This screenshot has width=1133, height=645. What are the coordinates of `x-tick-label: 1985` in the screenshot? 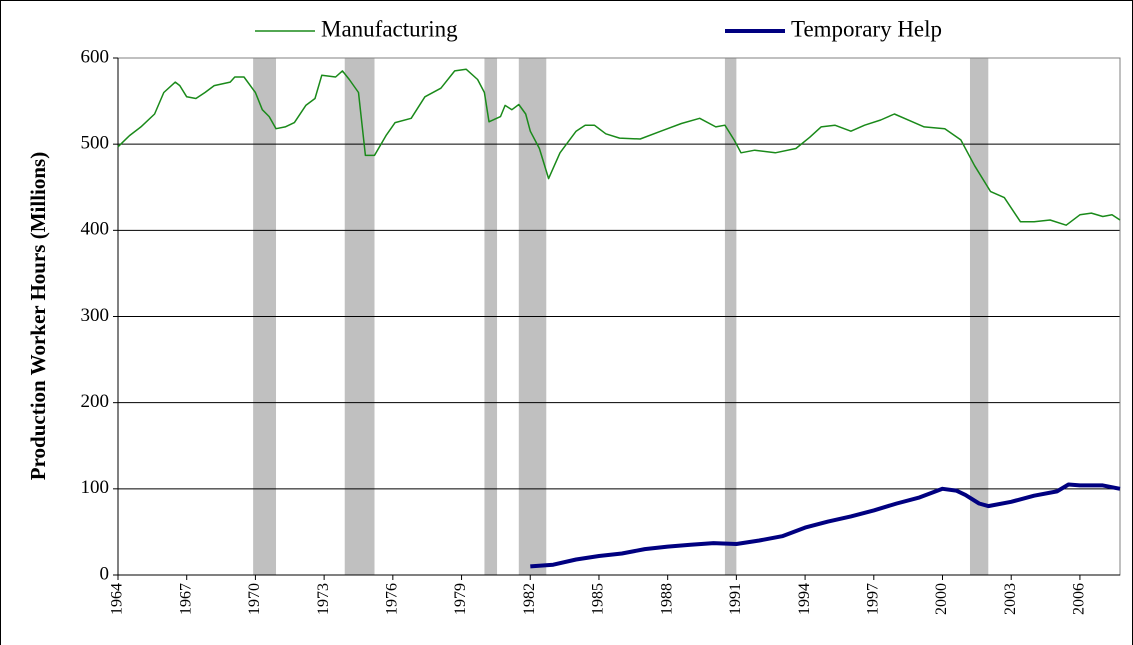 It's located at (598, 599).